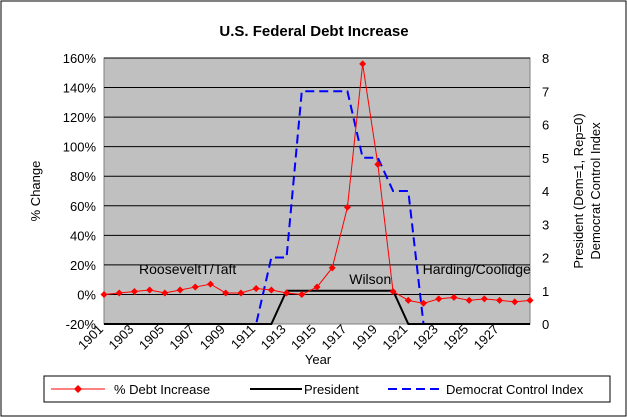 The image size is (627, 417). Describe the element at coordinates (80, 88) in the screenshot. I see `y-tick-label: 140%` at that location.